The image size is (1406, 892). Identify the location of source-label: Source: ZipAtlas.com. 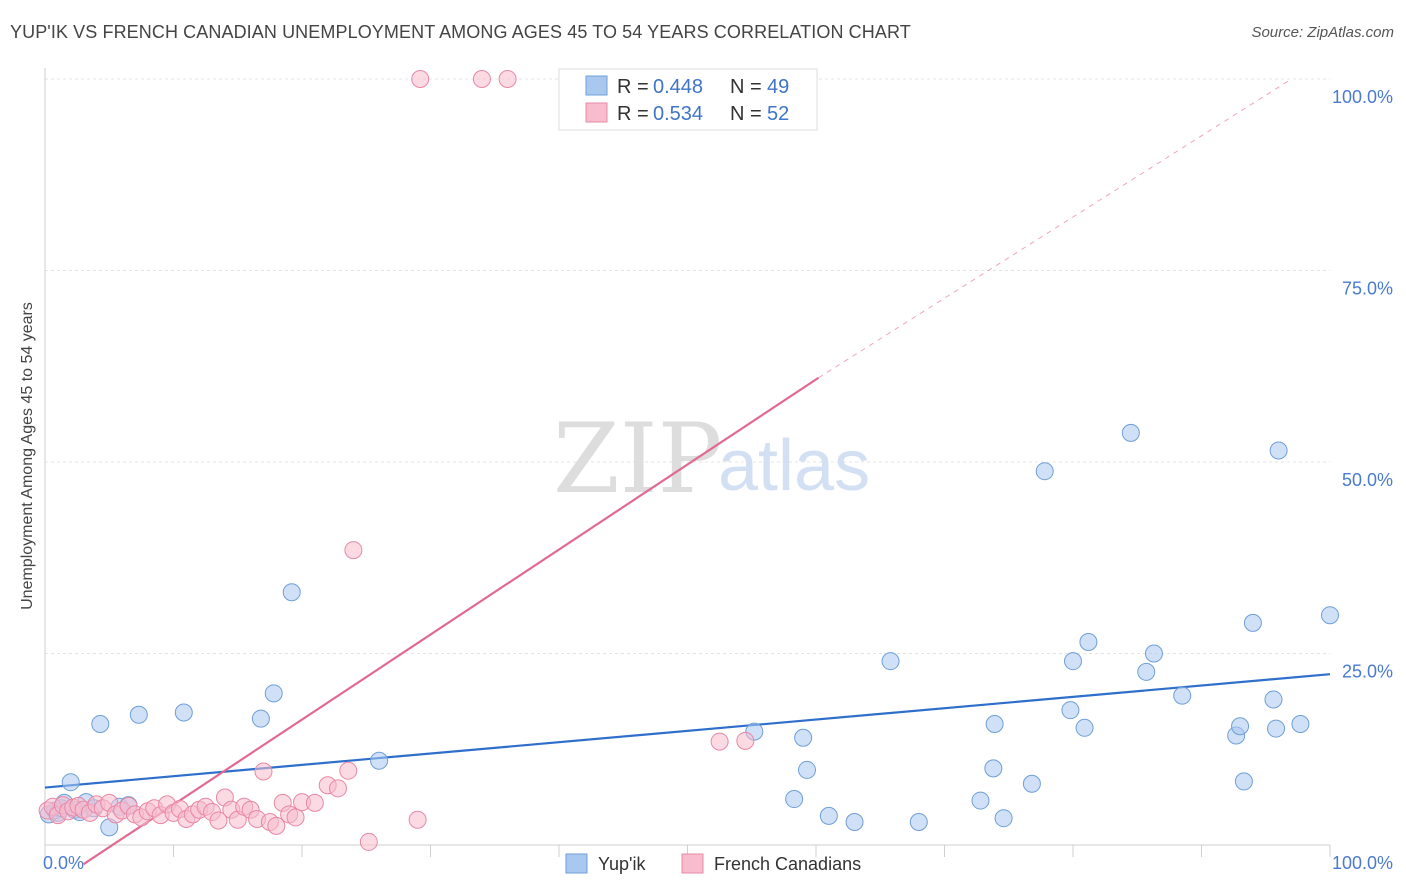
(1322, 32).